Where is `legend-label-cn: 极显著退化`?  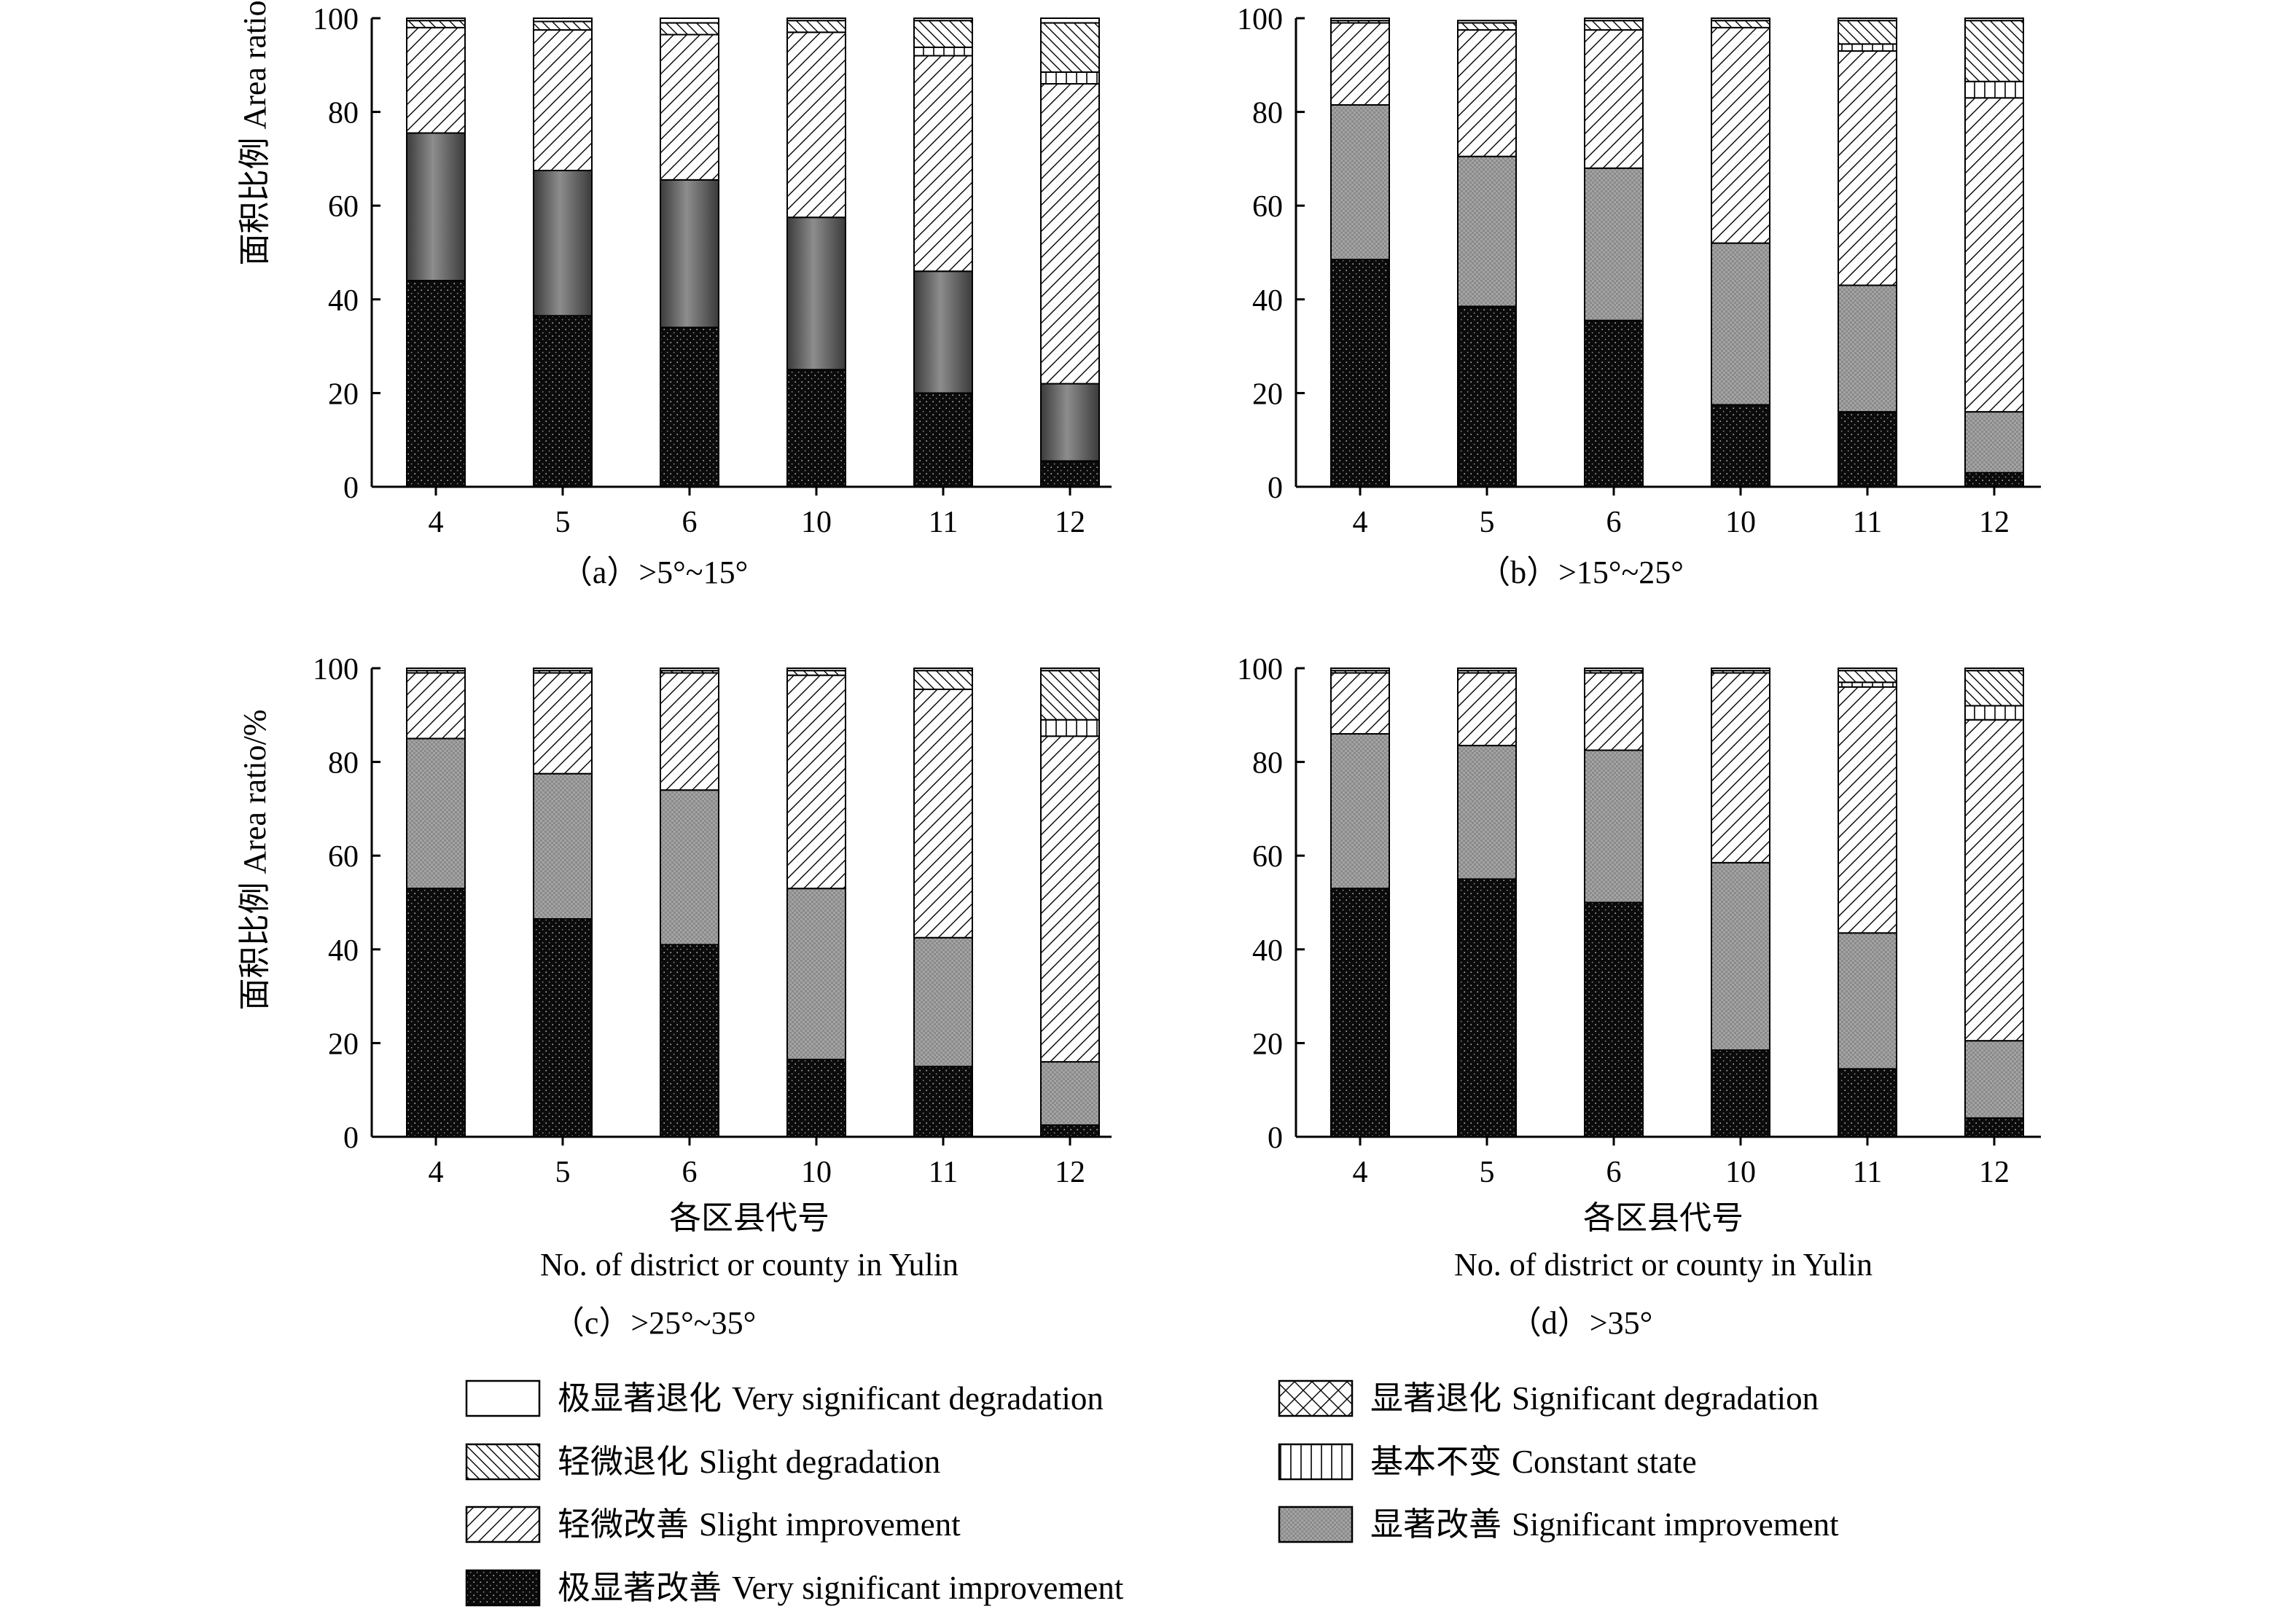 legend-label-cn: 极显著退化 is located at coordinates (640, 1398).